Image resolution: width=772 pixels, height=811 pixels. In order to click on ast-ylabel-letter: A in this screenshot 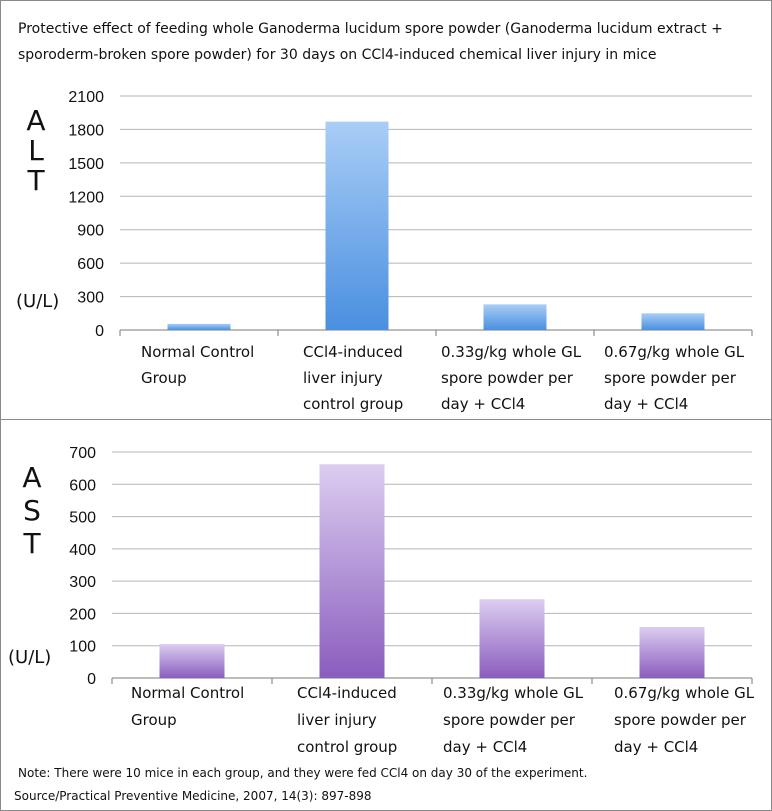, I will do `click(31, 477)`.